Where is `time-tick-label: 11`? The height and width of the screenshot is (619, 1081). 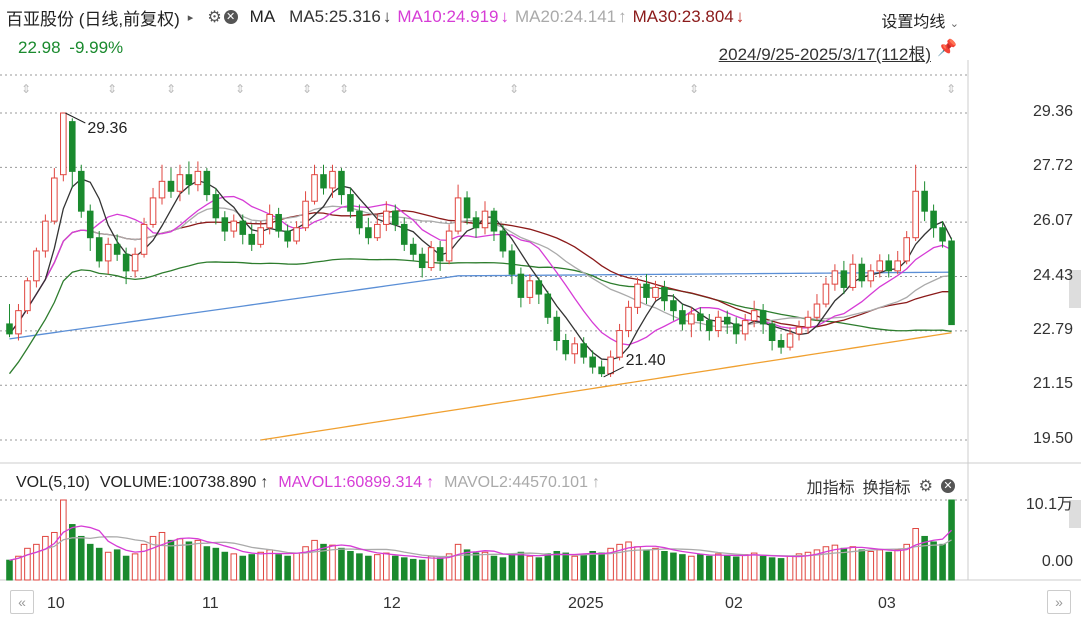
time-tick-label: 11 is located at coordinates (210, 603).